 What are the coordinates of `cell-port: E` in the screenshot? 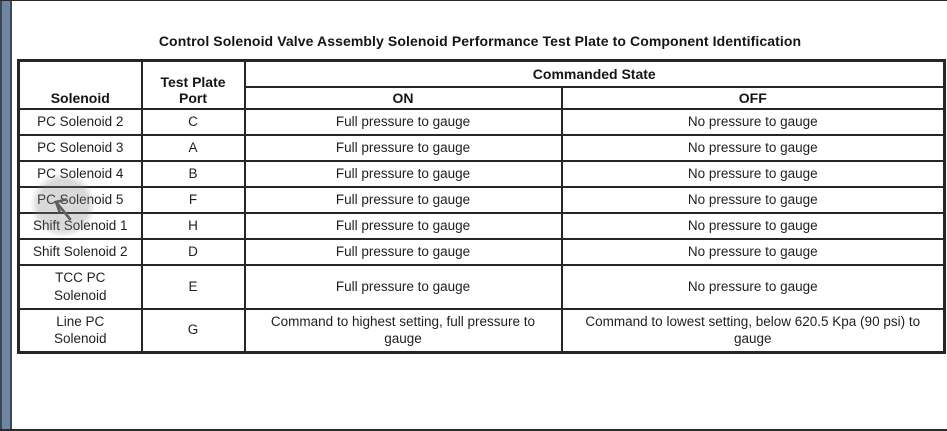 It's located at (193, 286).